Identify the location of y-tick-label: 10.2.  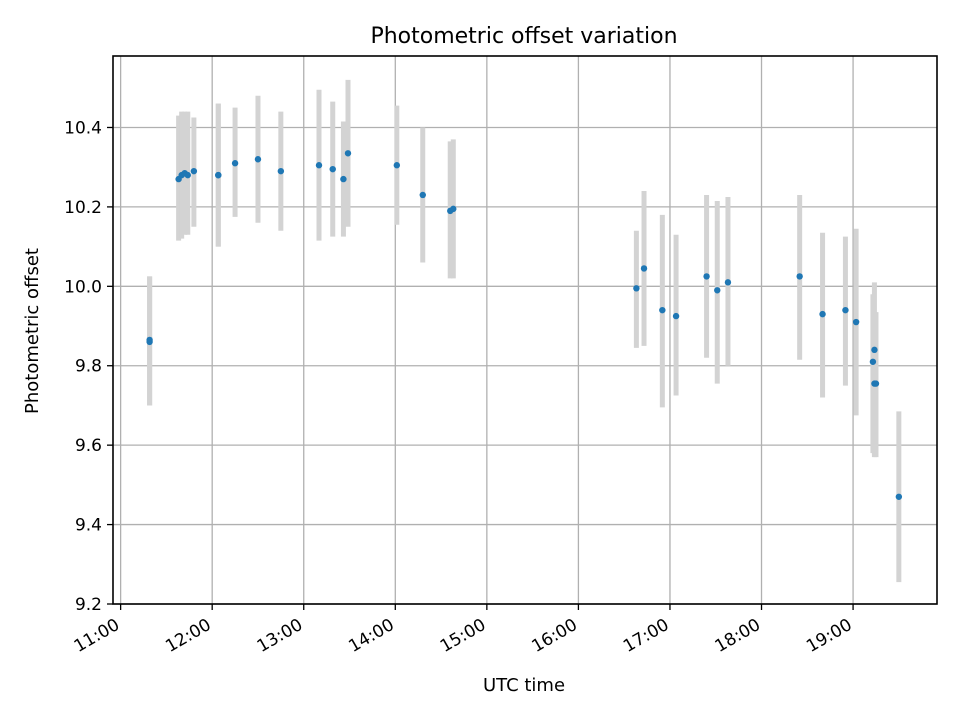
(83, 208).